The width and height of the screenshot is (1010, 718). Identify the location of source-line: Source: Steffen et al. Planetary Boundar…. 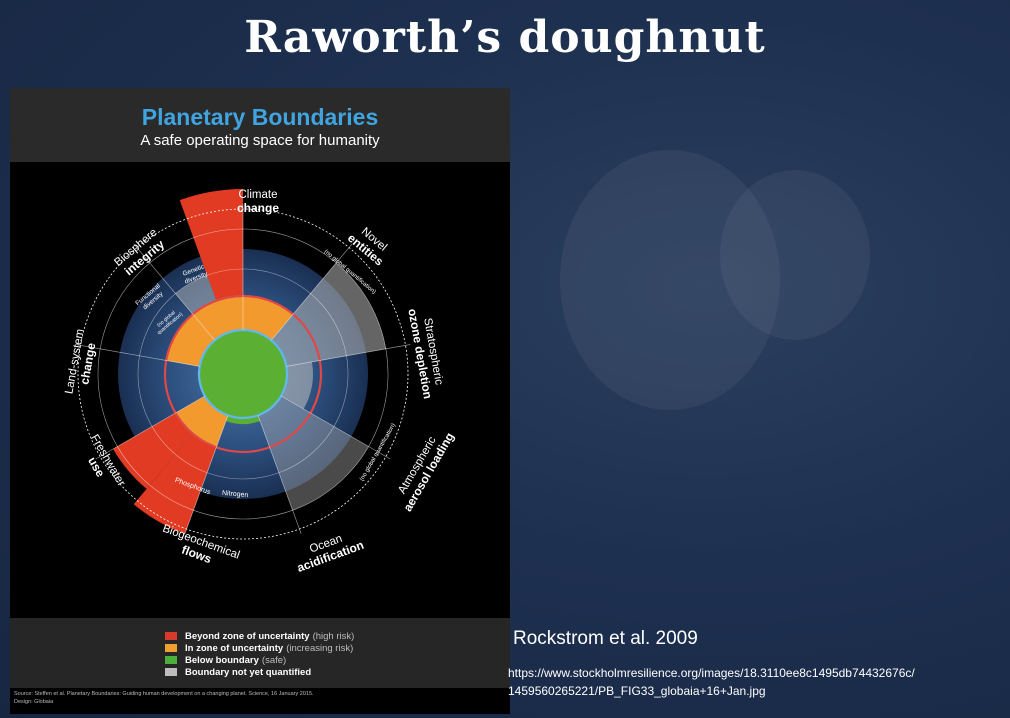
(164, 694).